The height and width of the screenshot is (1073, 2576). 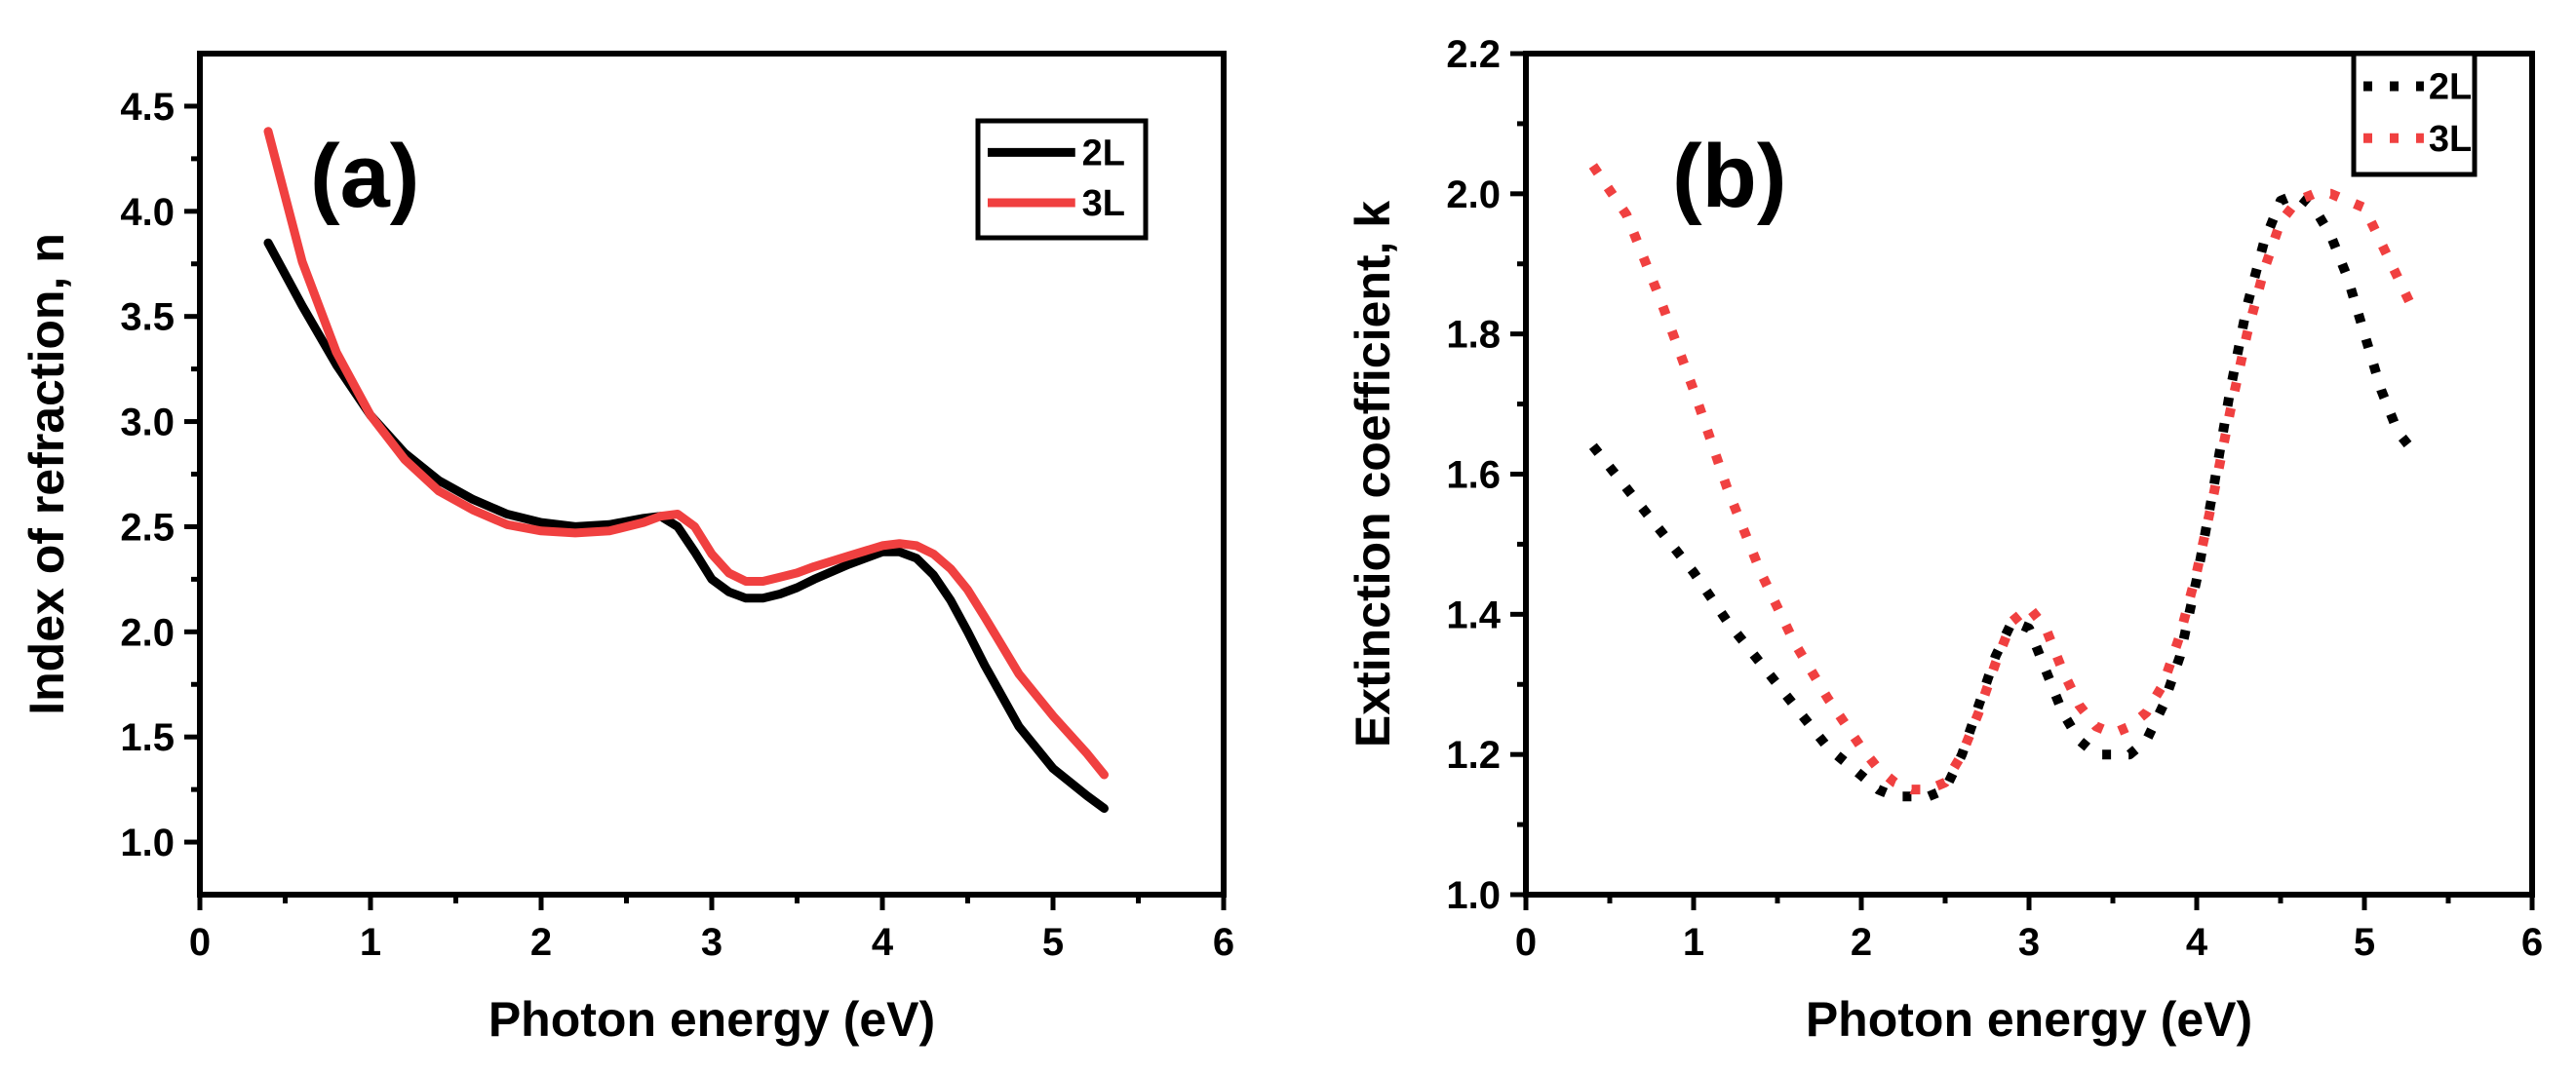 I want to click on y-tick-label: 1.8, so click(x=1473, y=335).